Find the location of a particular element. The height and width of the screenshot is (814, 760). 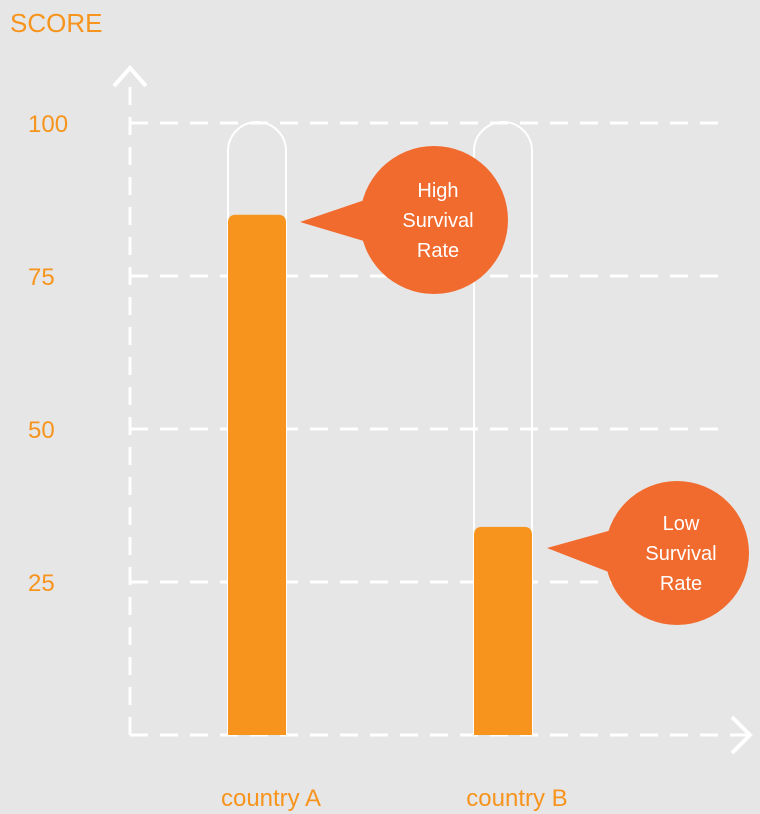

bar-country-A is located at coordinates (257, 475).